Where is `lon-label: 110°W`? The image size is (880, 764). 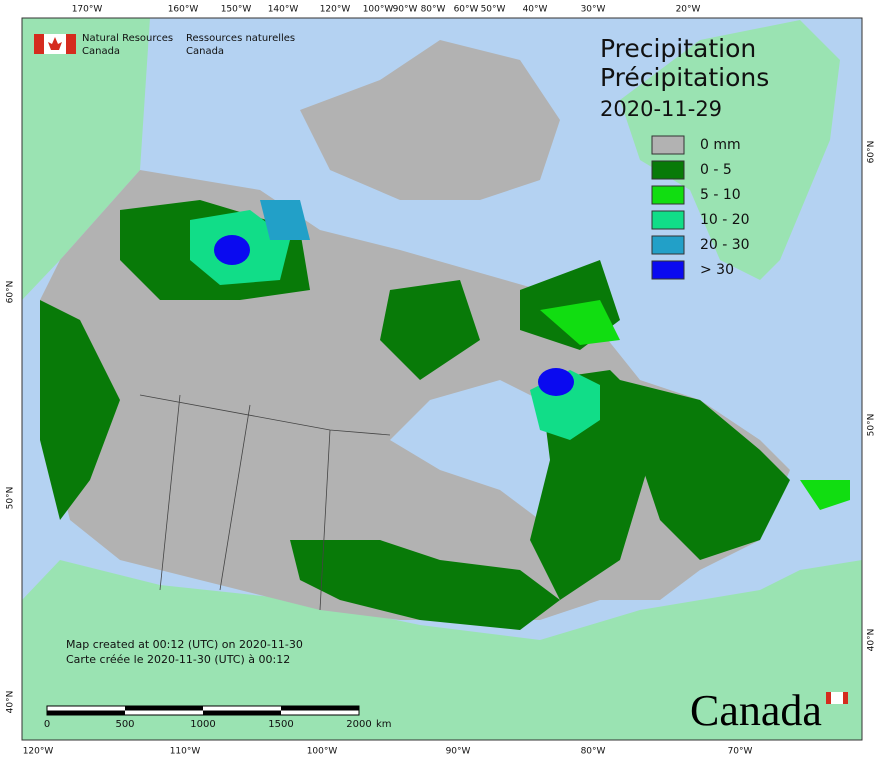 lon-label: 110°W is located at coordinates (185, 752).